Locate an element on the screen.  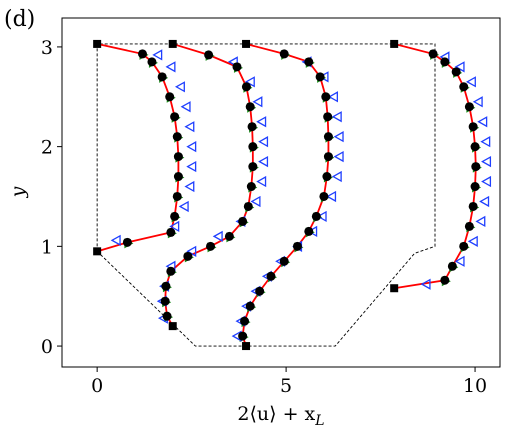
x-label-main: 2⟨u⟩ + x is located at coordinates (276, 414).